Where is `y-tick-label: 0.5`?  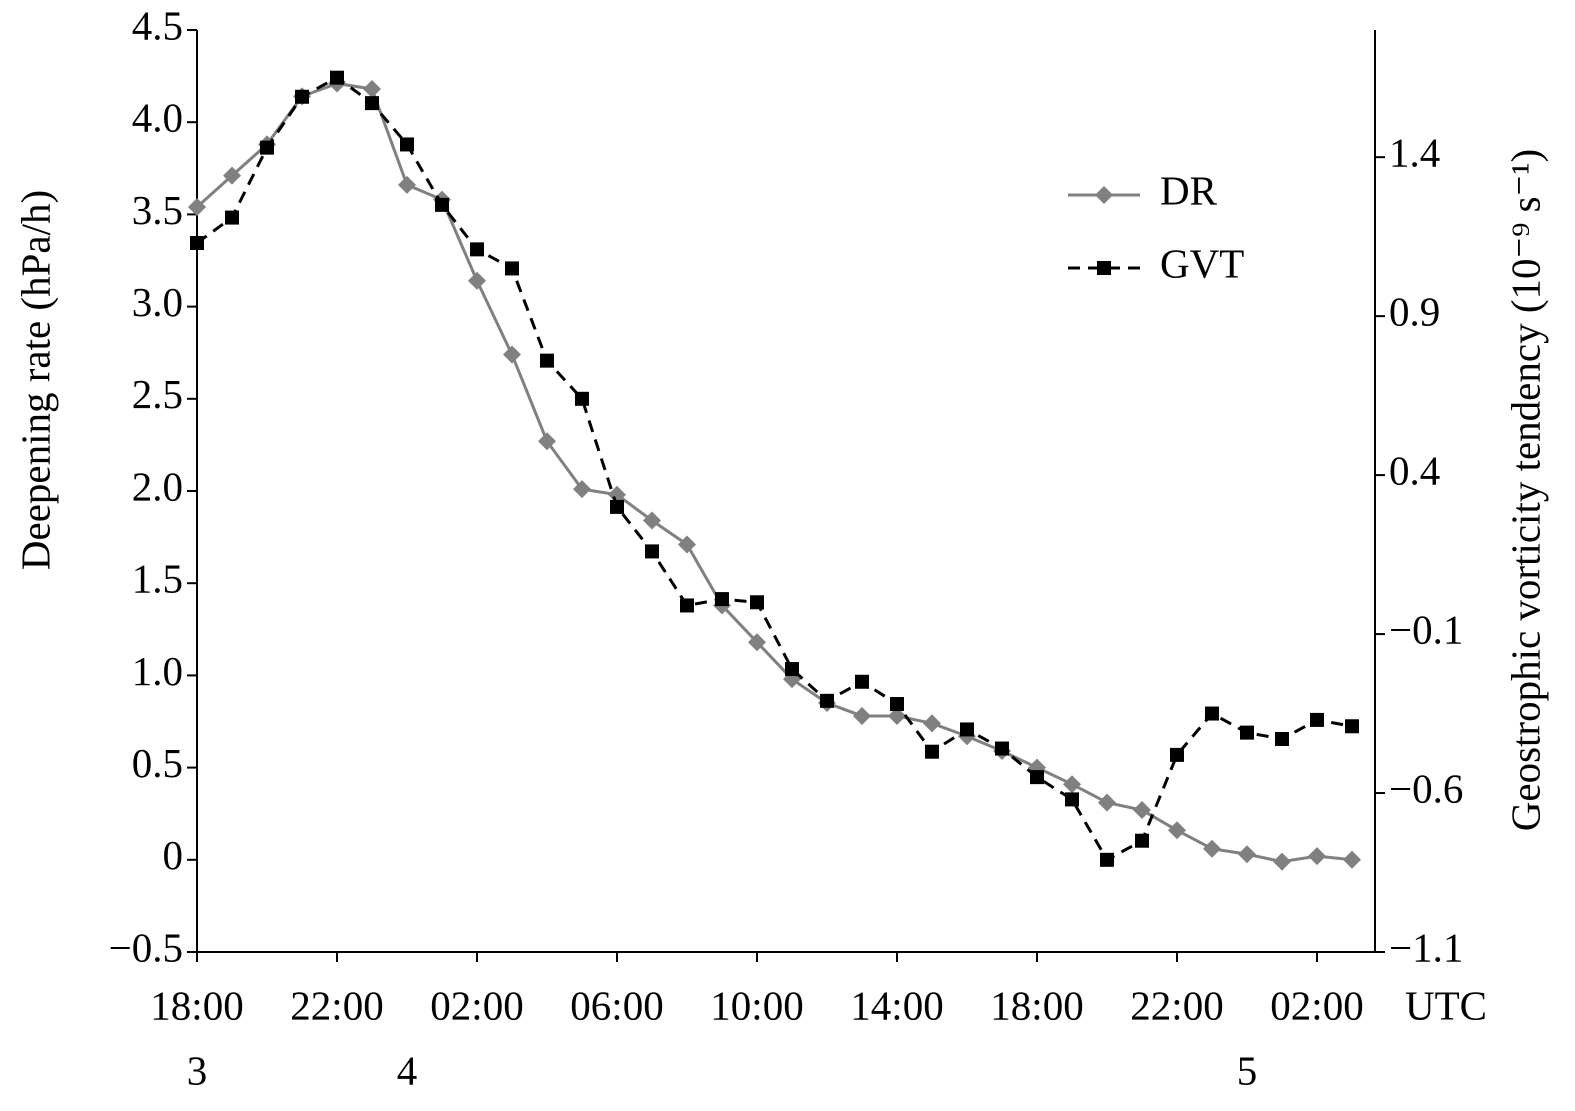 y-tick-label: 0.5 is located at coordinates (157, 763).